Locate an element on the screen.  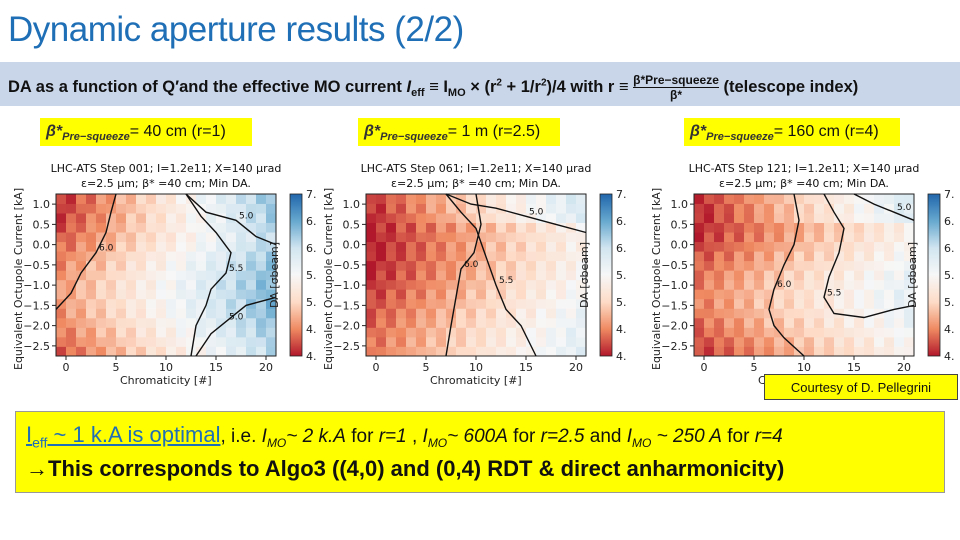
chart-subtitle: ε=2.5 μm; β* =40 cm; Min DA. is located at coordinates (476, 183).